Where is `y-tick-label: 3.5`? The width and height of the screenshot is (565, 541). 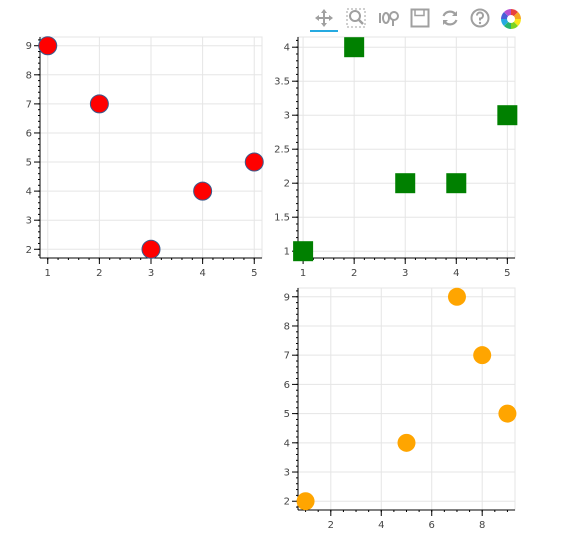 y-tick-label: 3.5 is located at coordinates (282, 82).